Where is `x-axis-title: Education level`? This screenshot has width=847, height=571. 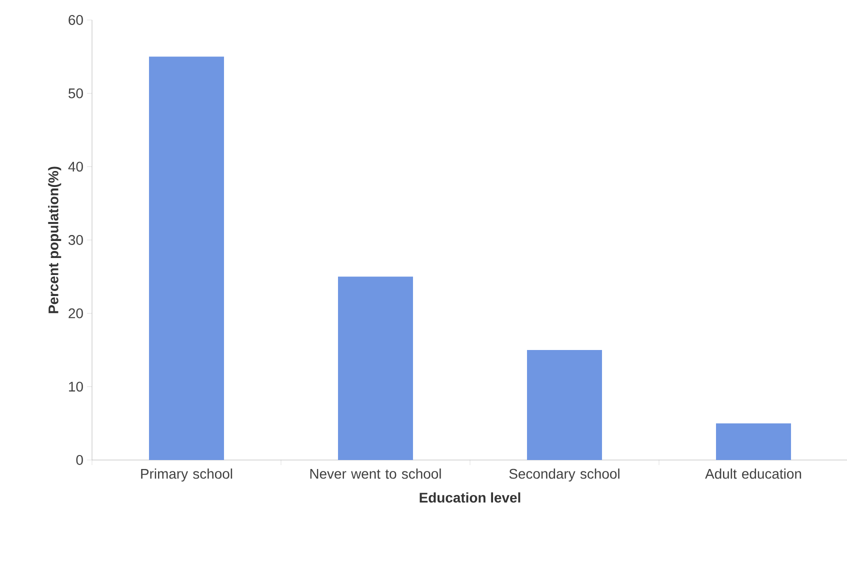
x-axis-title: Education level is located at coordinates (470, 497).